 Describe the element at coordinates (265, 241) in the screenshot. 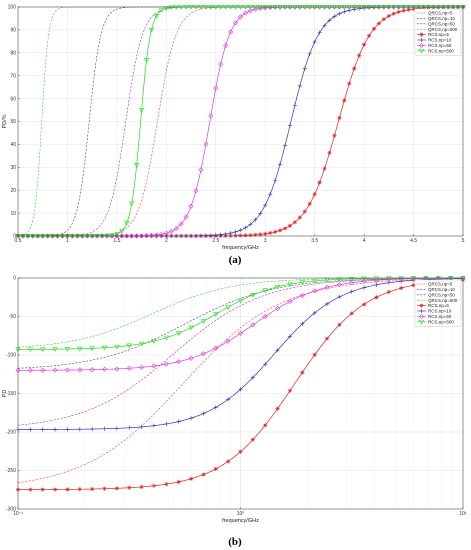

I see `x-tick-label: 3` at that location.